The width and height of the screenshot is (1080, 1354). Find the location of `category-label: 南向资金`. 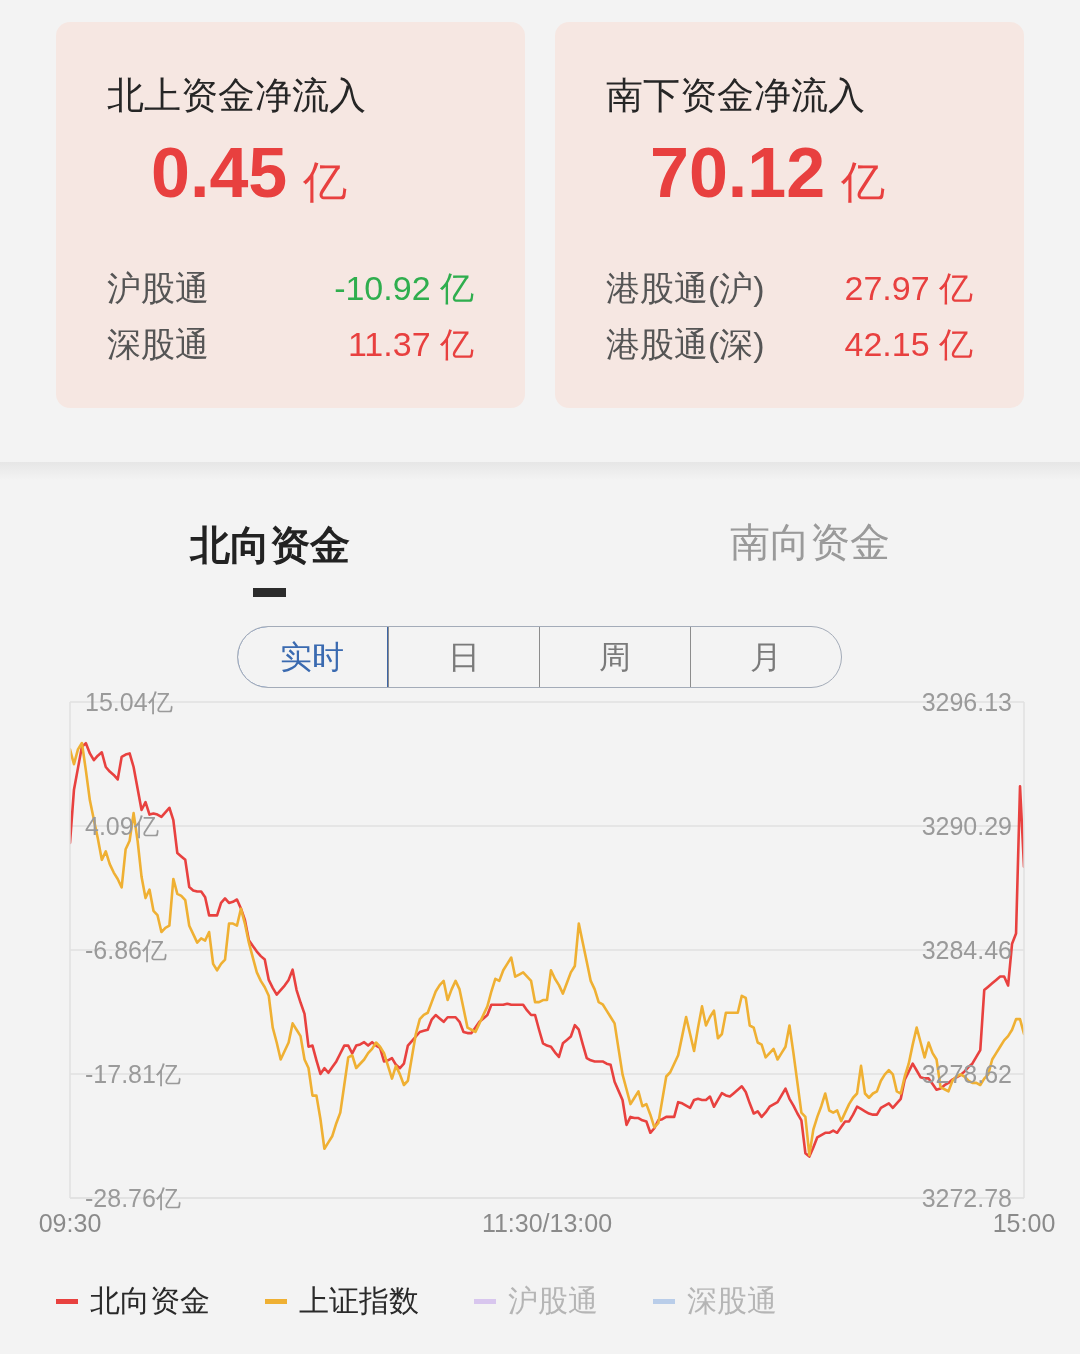

category-label: 南向资金 is located at coordinates (810, 542).